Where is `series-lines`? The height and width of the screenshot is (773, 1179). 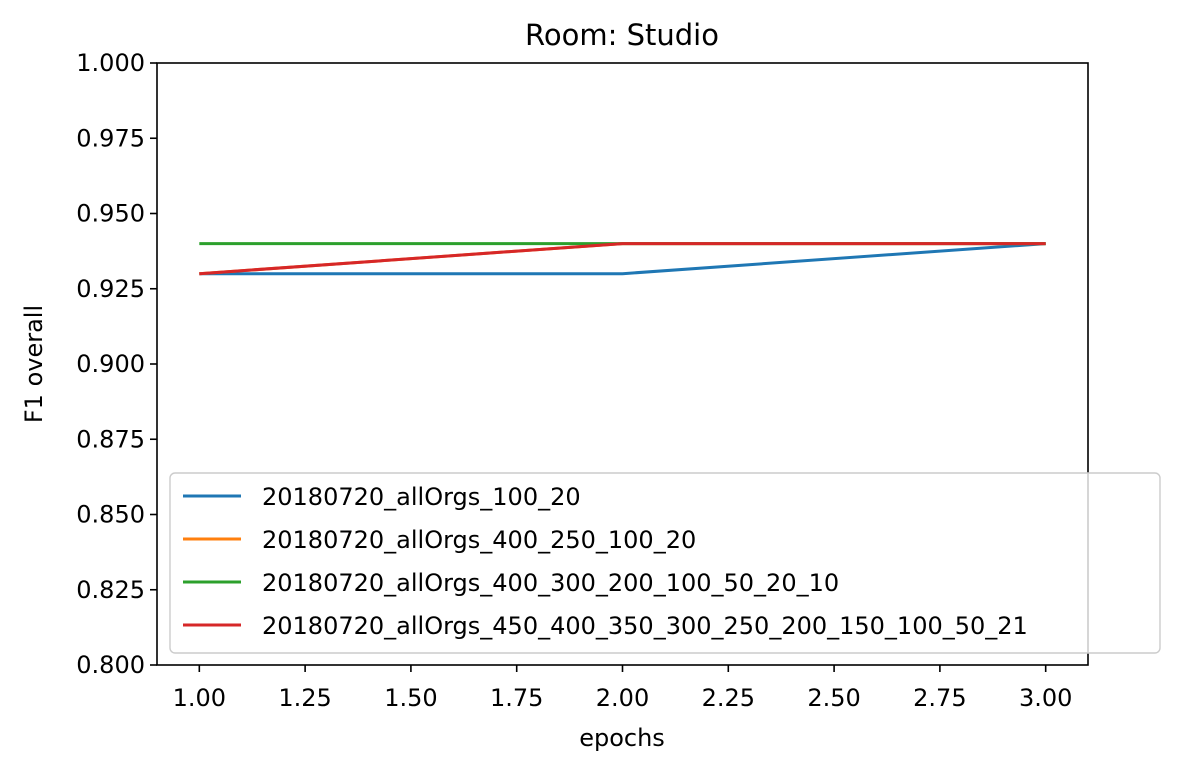 series-lines is located at coordinates (622, 259).